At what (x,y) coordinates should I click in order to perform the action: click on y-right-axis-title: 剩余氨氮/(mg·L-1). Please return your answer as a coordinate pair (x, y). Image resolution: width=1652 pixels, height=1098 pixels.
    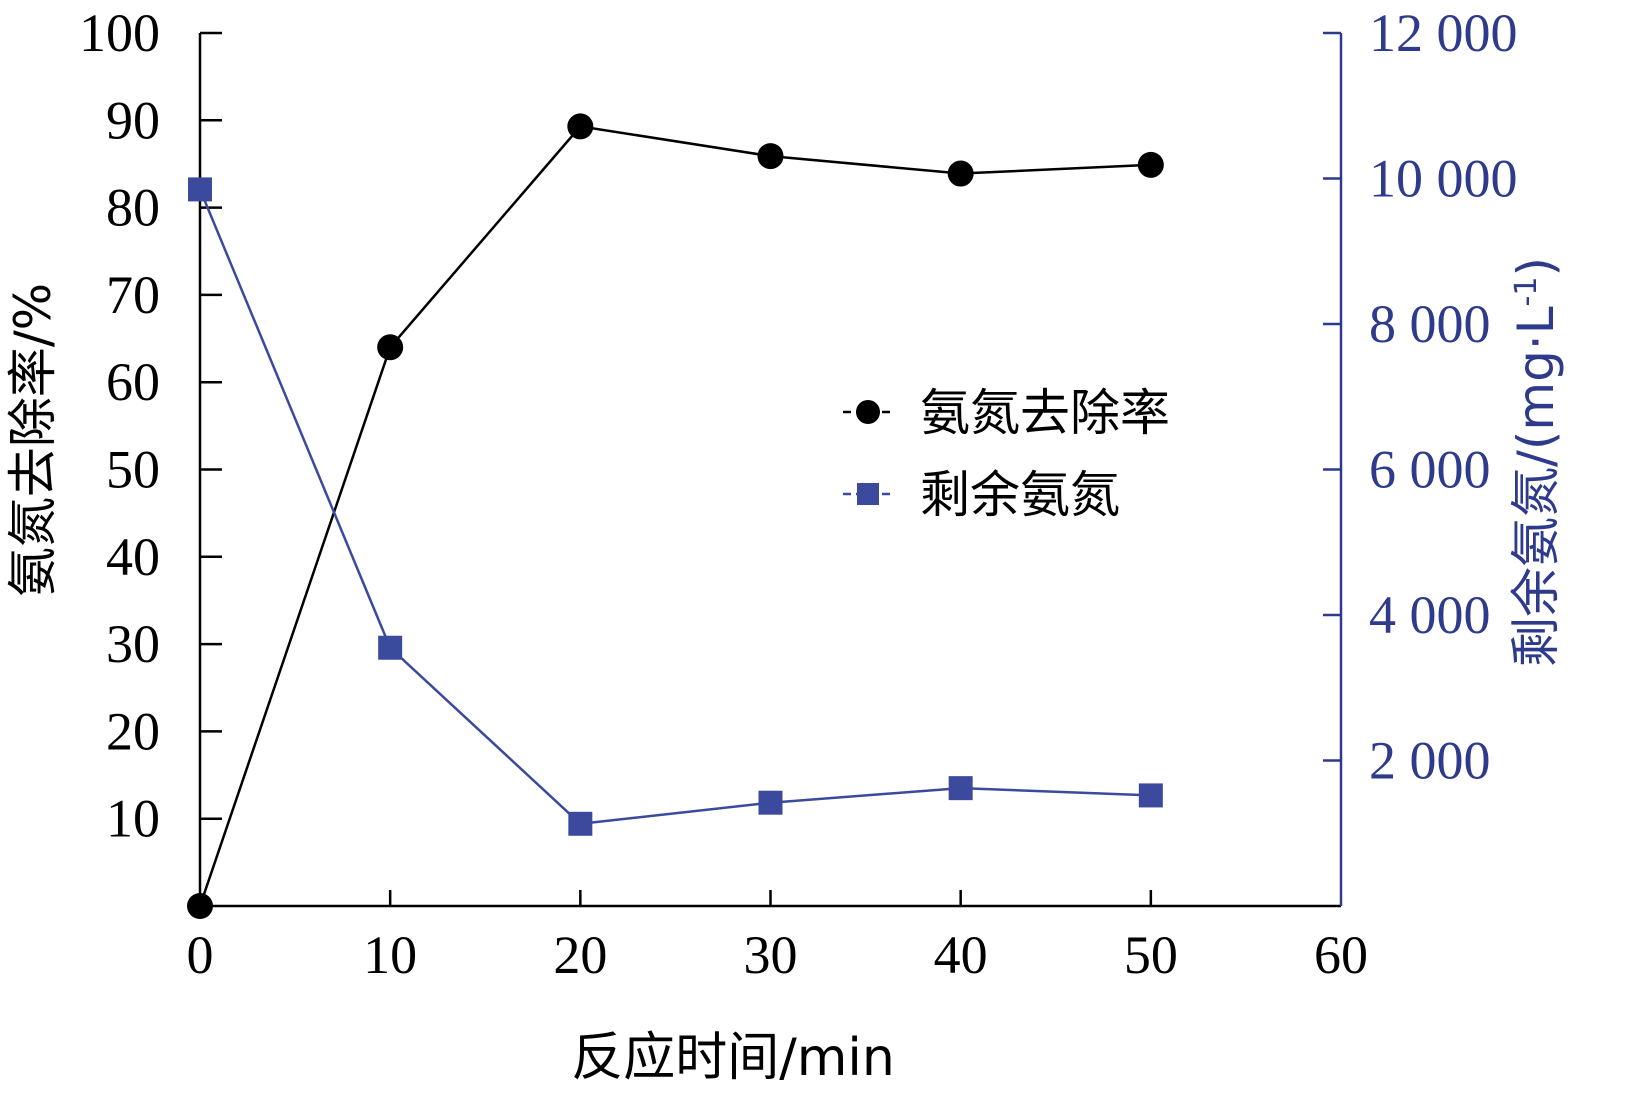
    Looking at the image, I should click on (1536, 462).